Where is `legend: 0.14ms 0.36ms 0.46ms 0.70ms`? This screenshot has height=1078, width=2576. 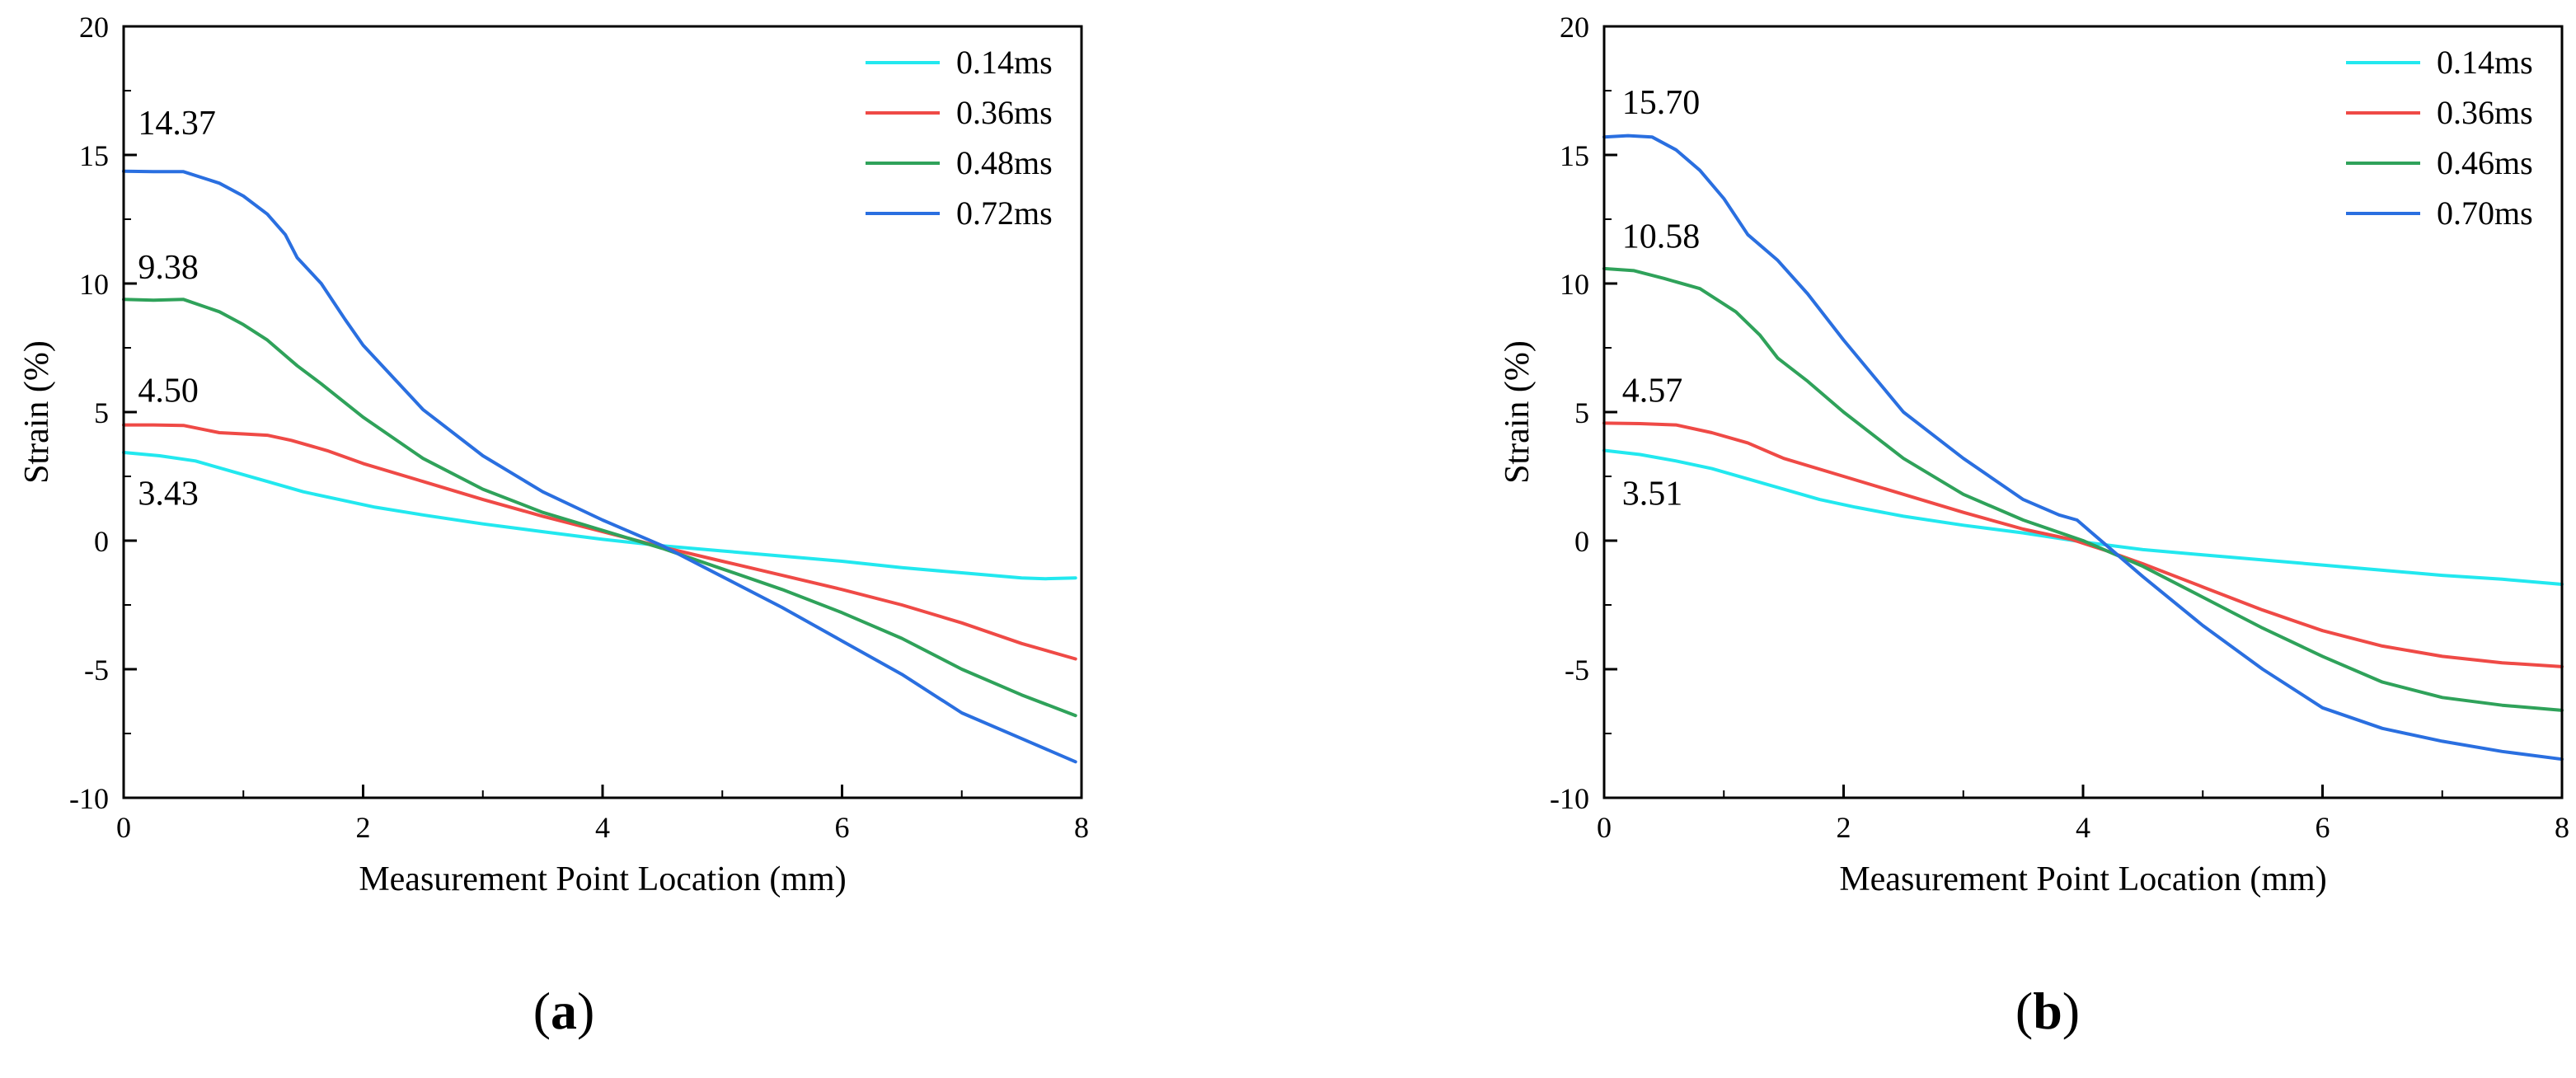
legend: 0.14ms 0.36ms 0.46ms 0.70ms is located at coordinates (2440, 138).